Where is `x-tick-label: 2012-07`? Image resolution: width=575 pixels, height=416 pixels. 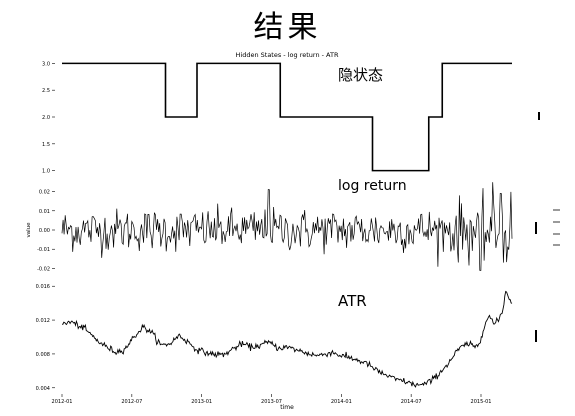
x-tick-label: 2012-07 is located at coordinates (131, 402).